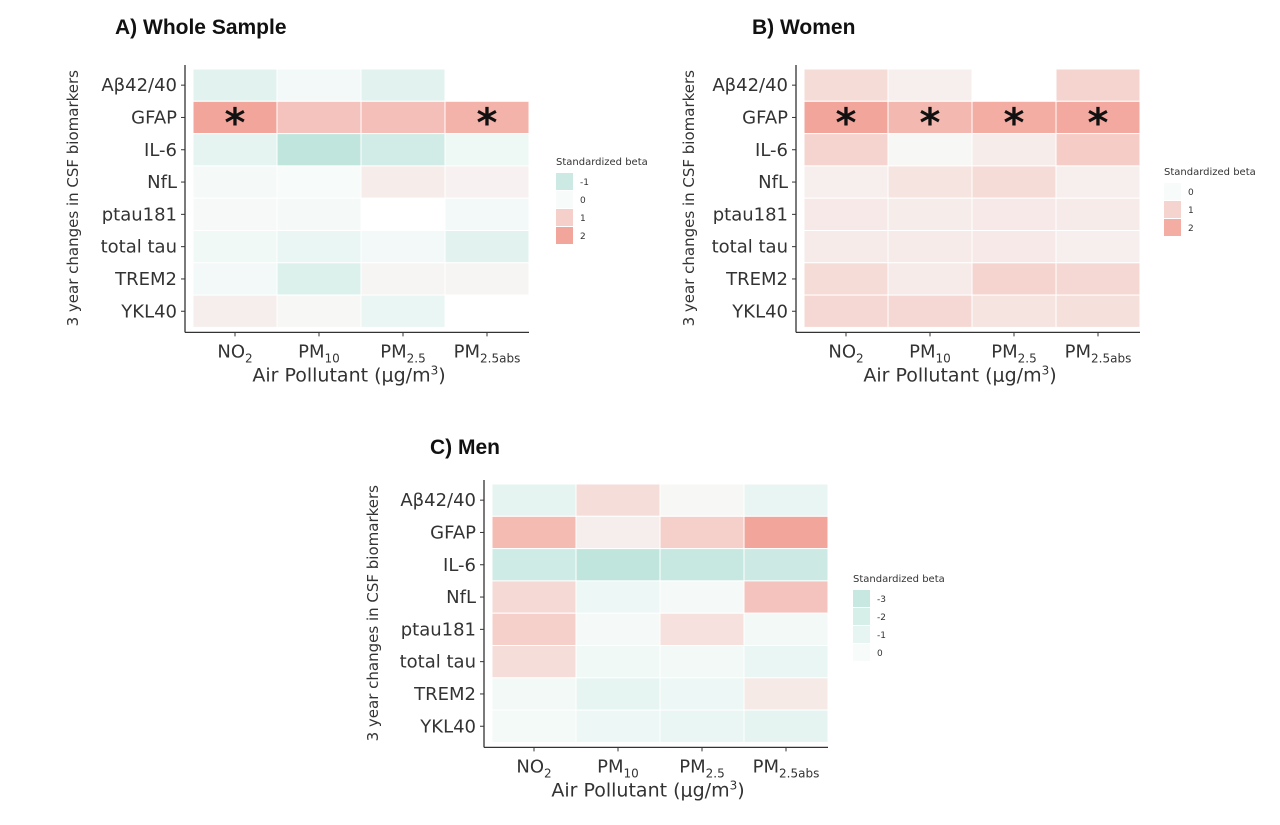  Describe the element at coordinates (803, 27) in the screenshot. I see `panel-title: B) Women` at that location.